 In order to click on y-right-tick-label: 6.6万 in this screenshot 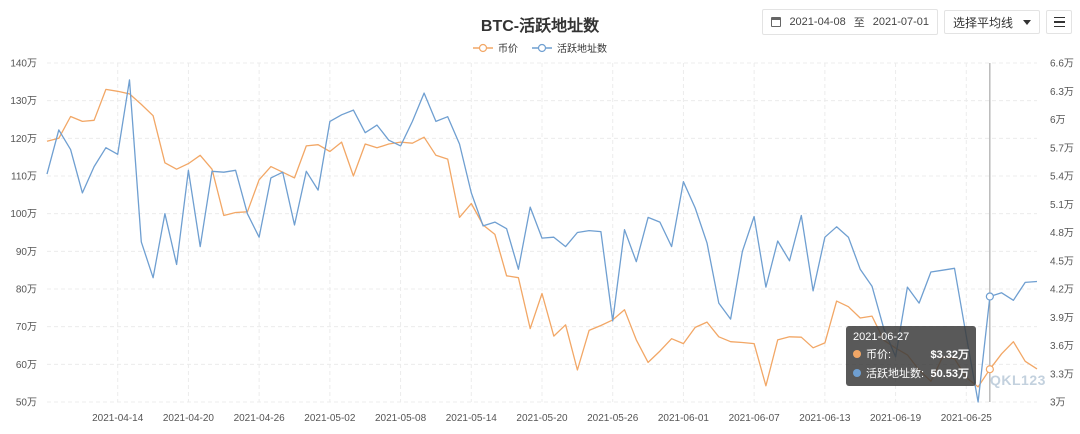, I will do `click(1062, 64)`.